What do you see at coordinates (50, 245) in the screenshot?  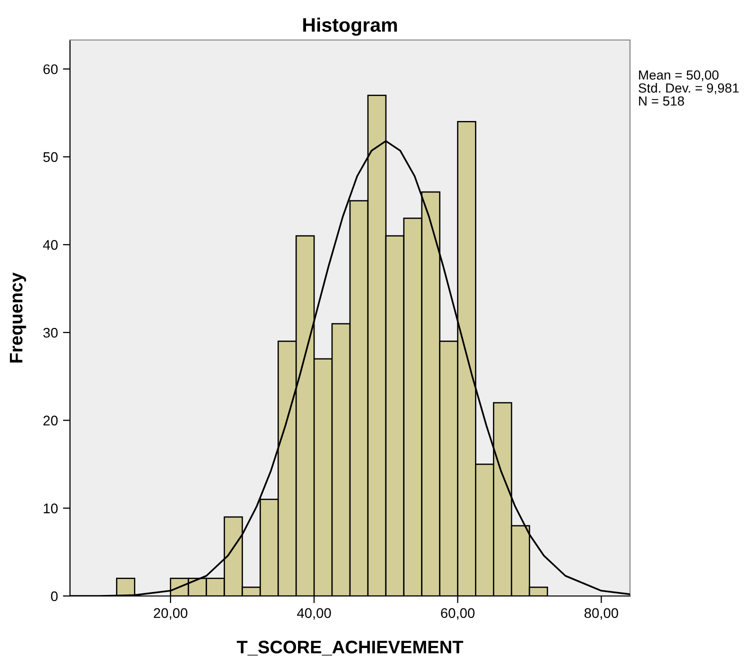 I see `y-tick-label: 40` at bounding box center [50, 245].